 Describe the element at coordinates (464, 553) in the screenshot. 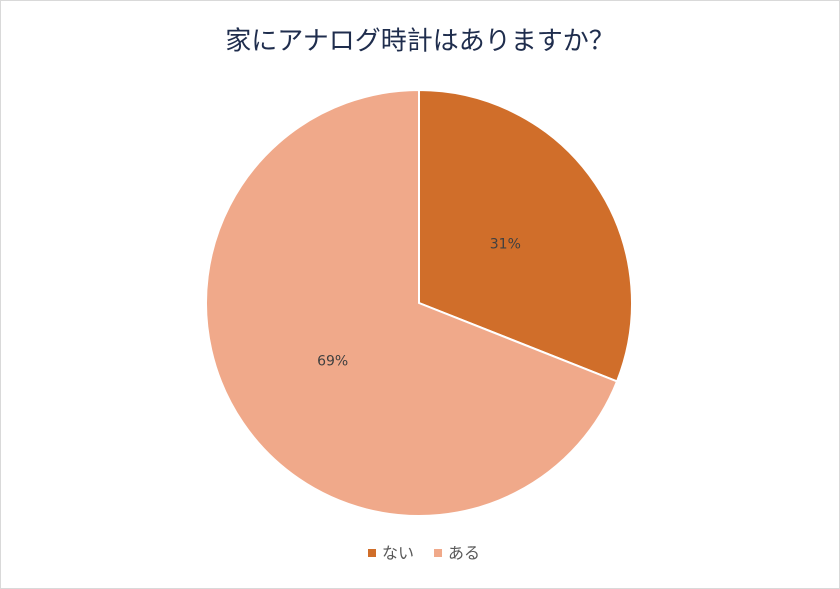

I see `legend-label: ある` at that location.